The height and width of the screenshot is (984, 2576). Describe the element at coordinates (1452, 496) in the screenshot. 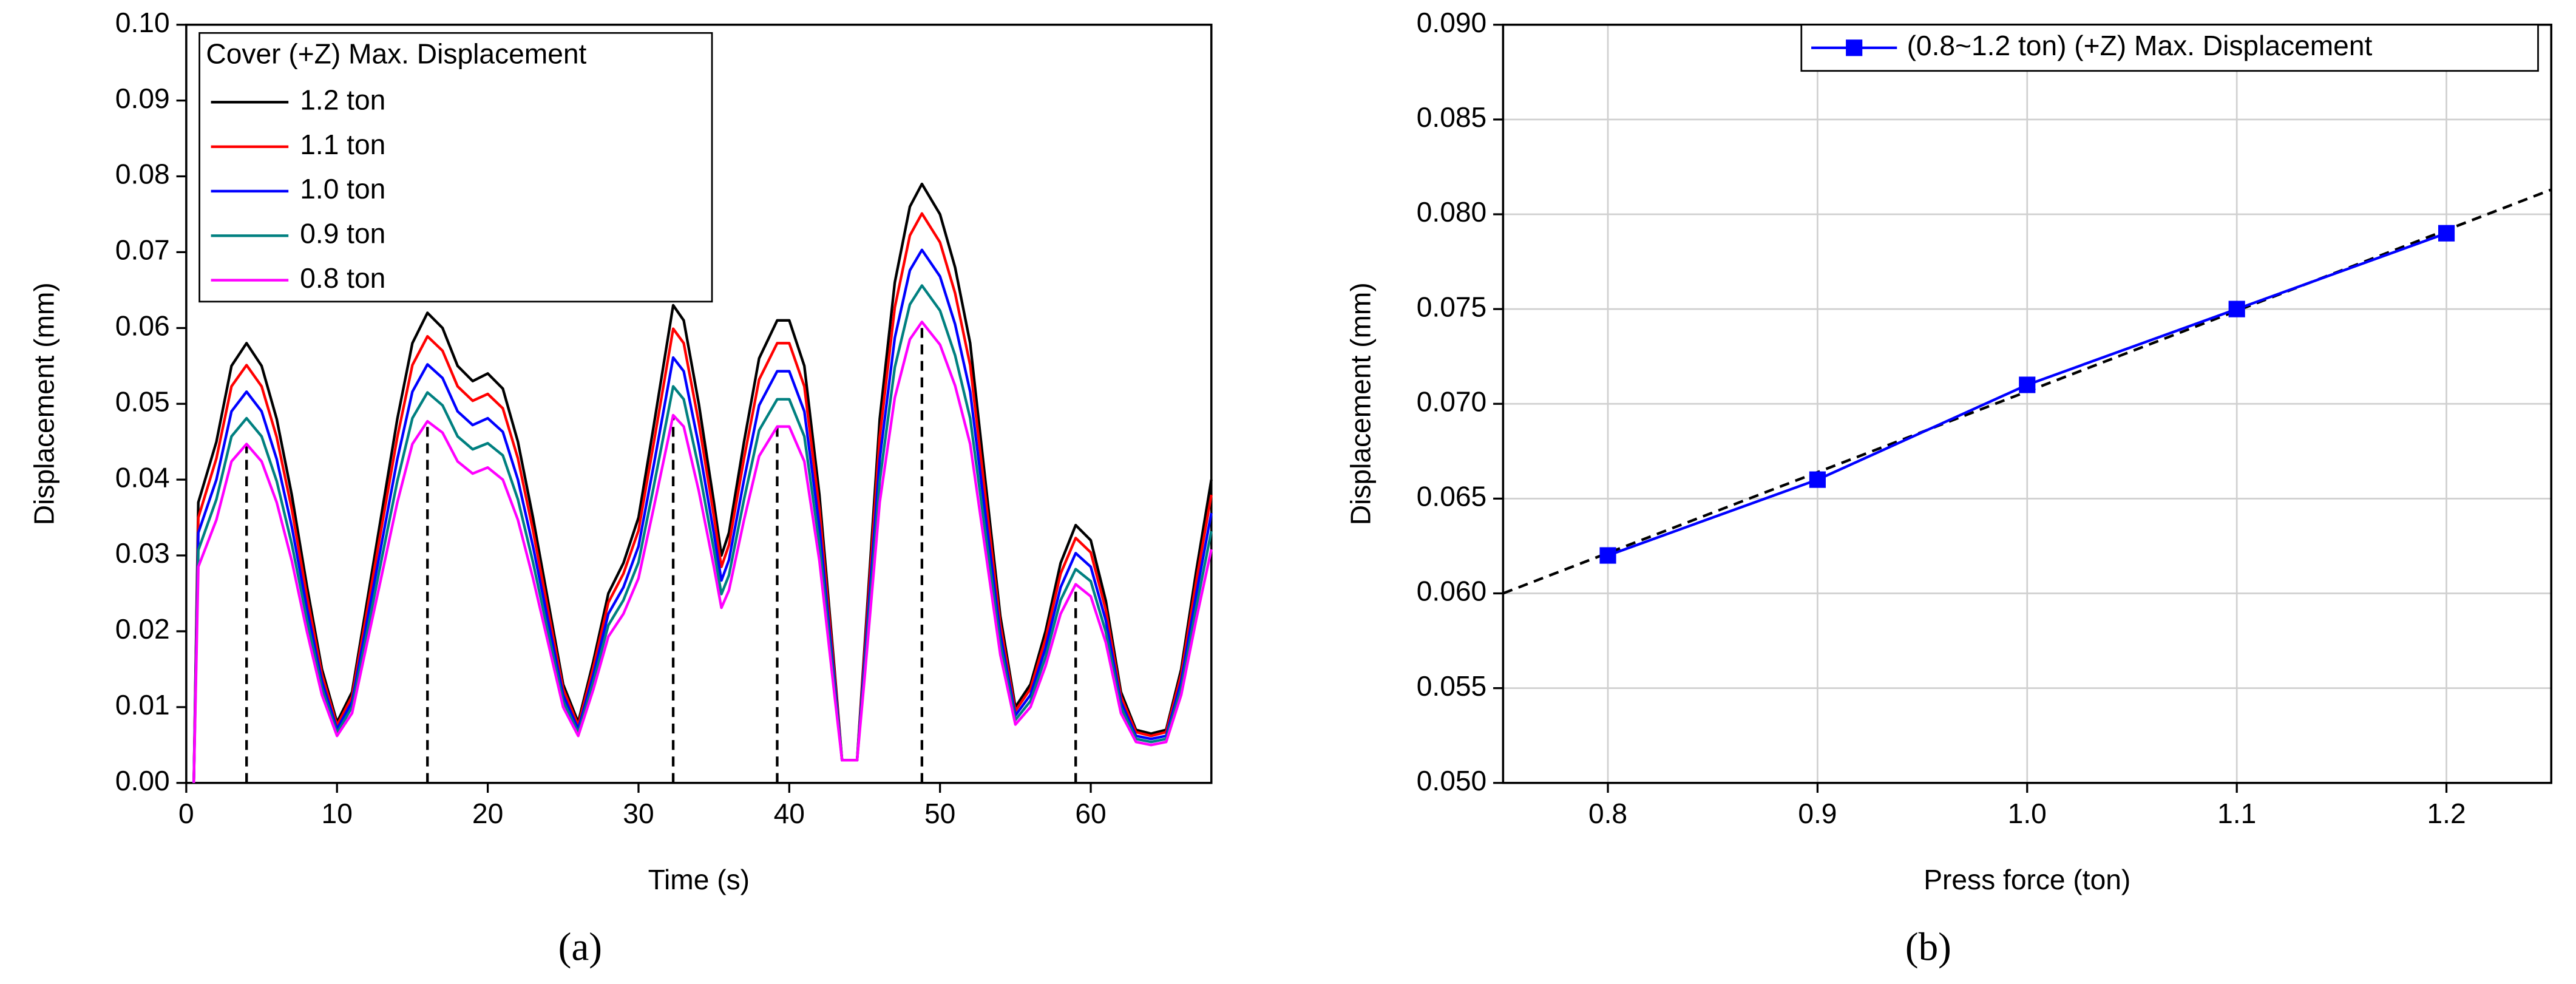

I see `y-tick-label: 0.065` at that location.